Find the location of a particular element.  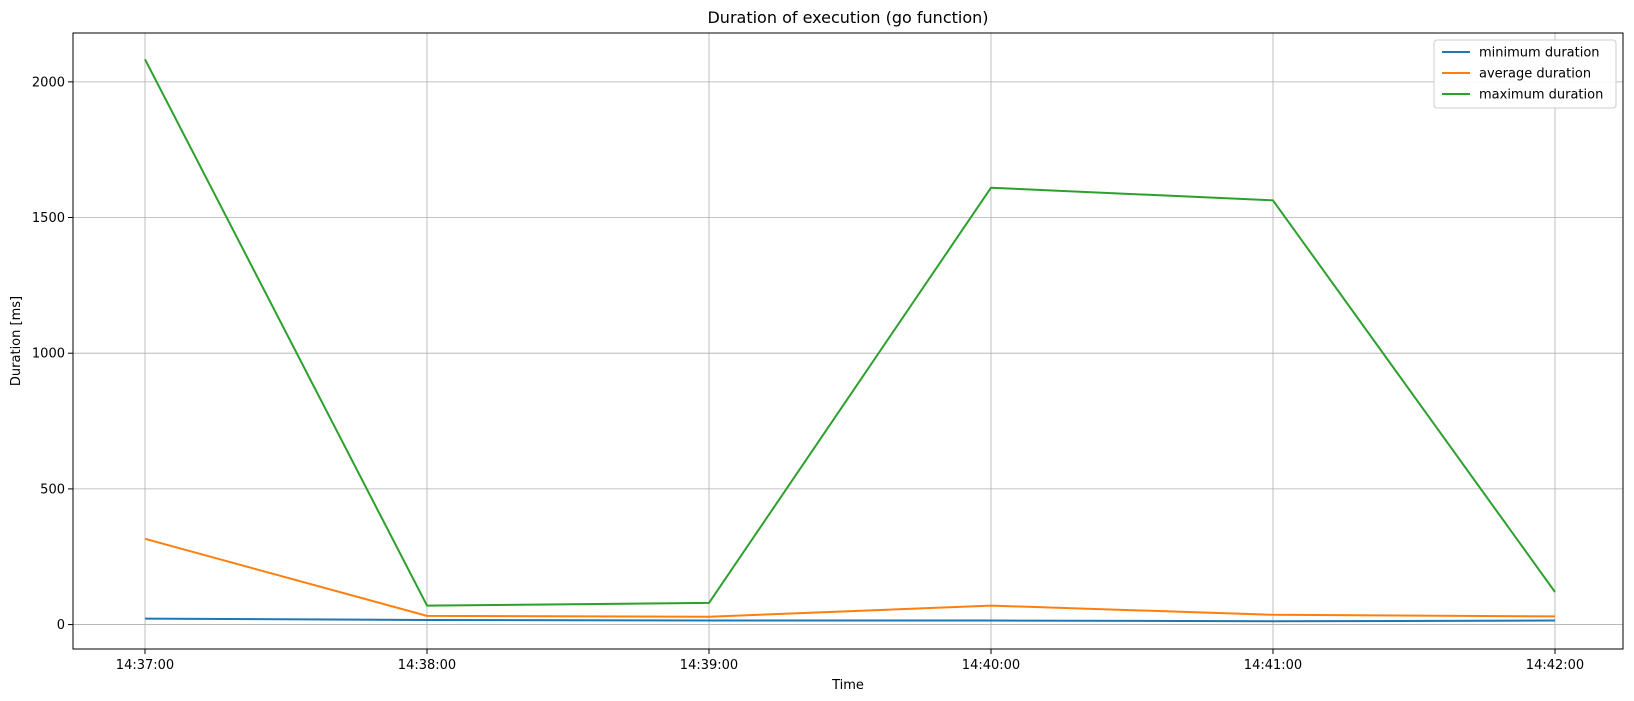

legend-entry-maximum: maximum duration is located at coordinates (1541, 95).